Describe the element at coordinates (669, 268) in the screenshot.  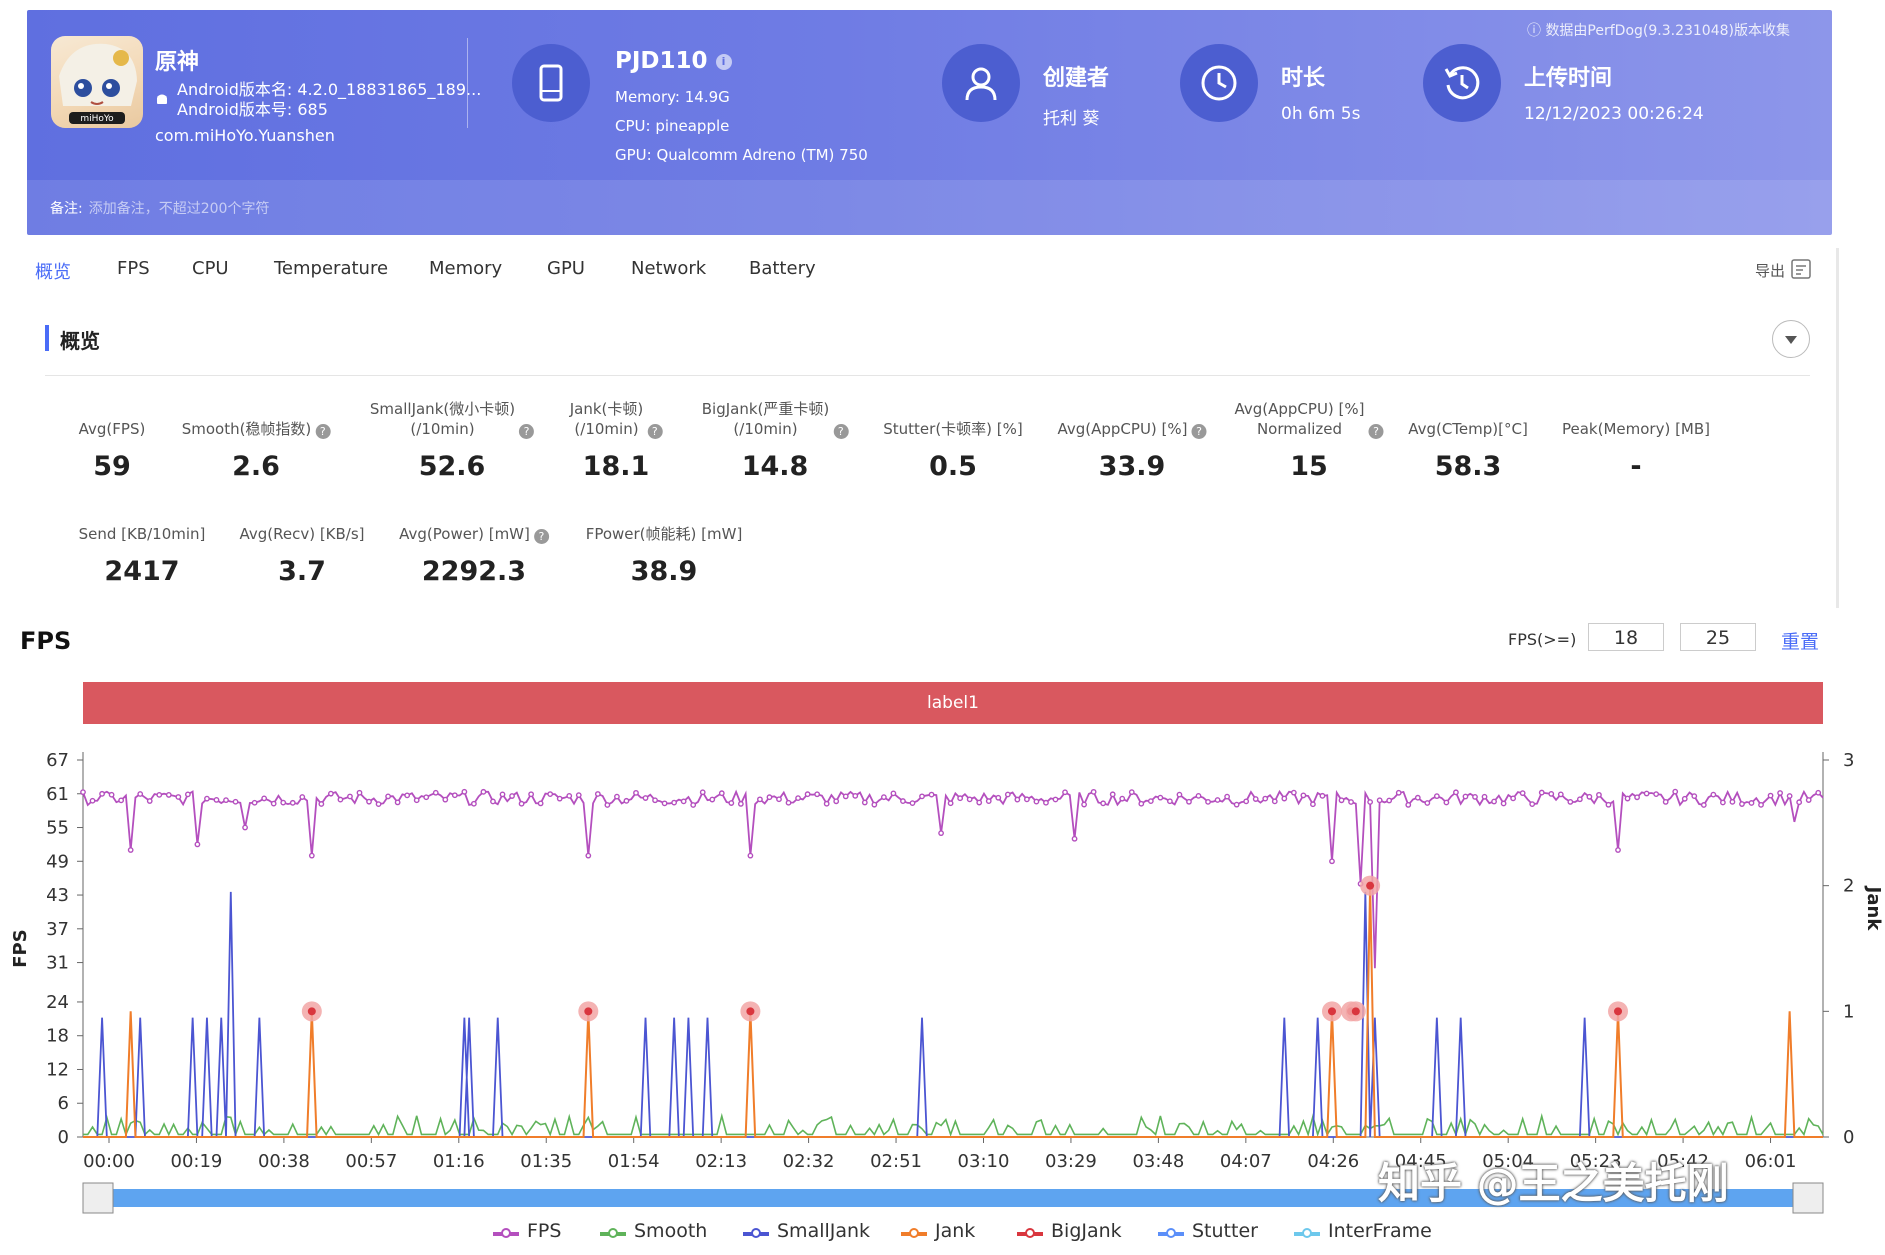
I see `tab-network: Network` at that location.